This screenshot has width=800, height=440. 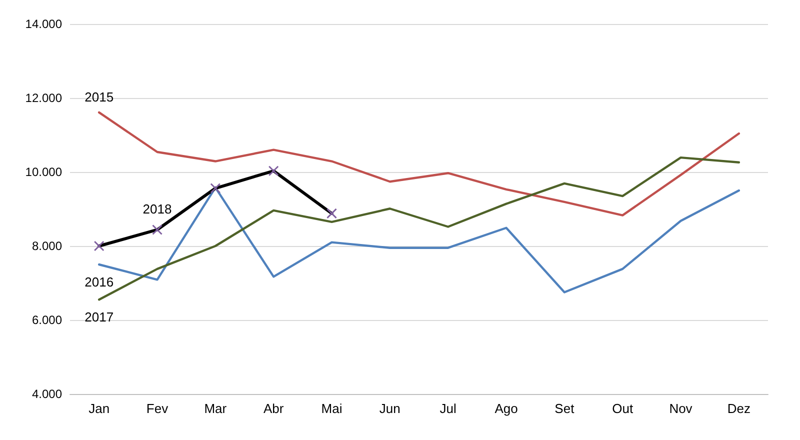 I want to click on y-tick-label: 10.000, so click(x=43, y=172).